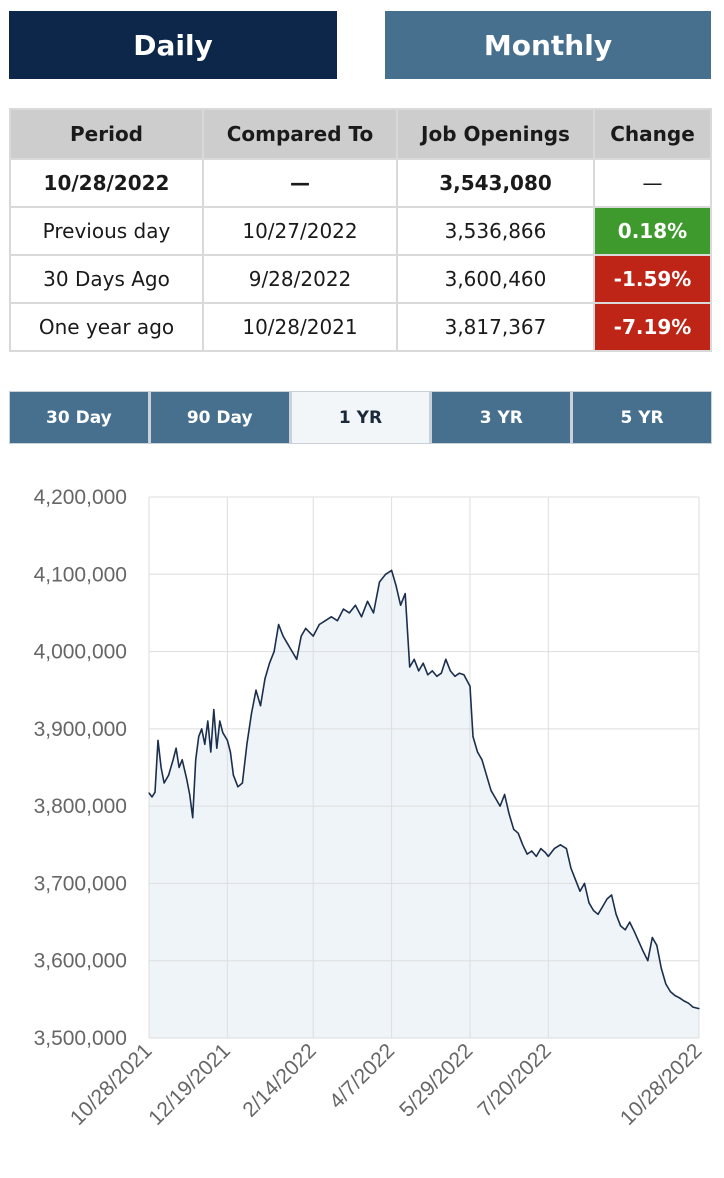 The width and height of the screenshot is (724, 1178). What do you see at coordinates (219, 417) in the screenshot?
I see `range-tab-90-day: 90 Day` at bounding box center [219, 417].